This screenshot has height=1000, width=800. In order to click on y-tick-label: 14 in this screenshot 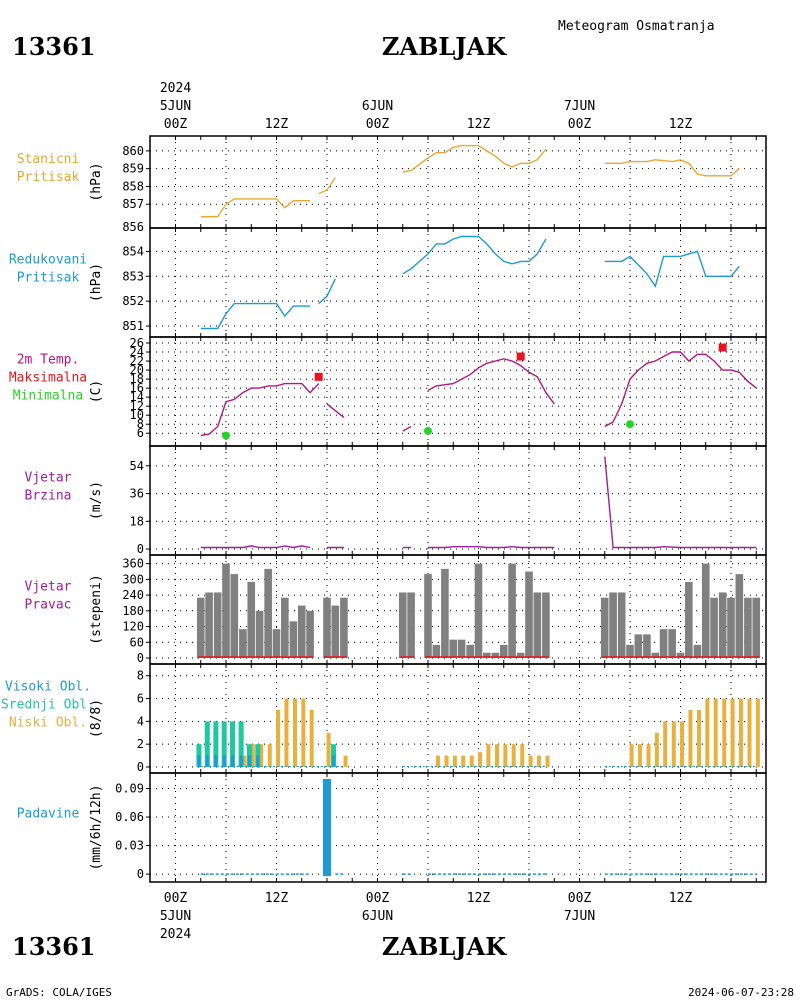, I will do `click(137, 397)`.